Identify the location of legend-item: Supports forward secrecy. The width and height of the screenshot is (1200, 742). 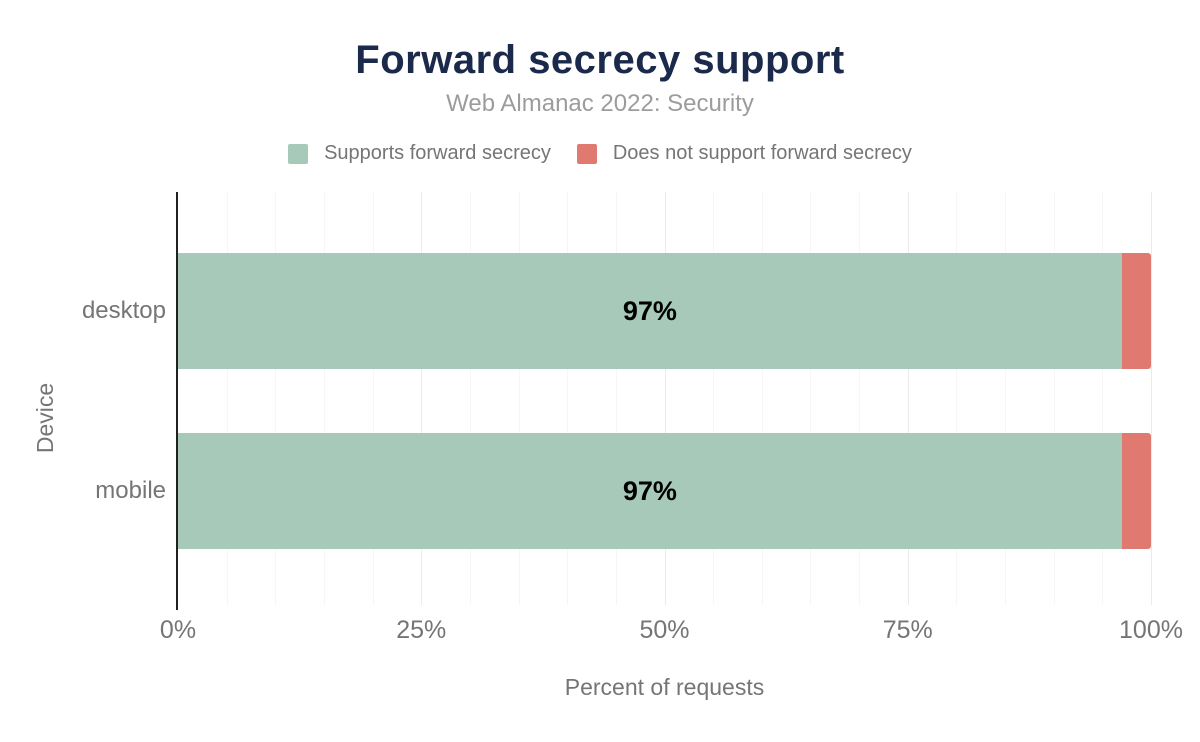
(419, 153).